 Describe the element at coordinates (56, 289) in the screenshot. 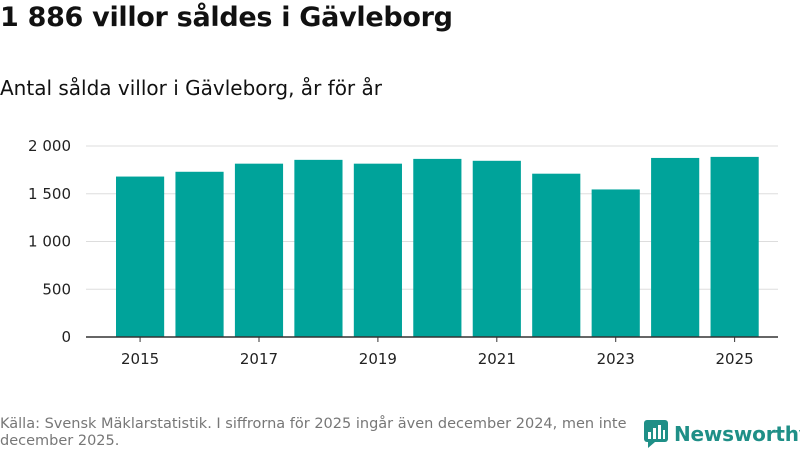

I see `y-tick-label: 500` at that location.